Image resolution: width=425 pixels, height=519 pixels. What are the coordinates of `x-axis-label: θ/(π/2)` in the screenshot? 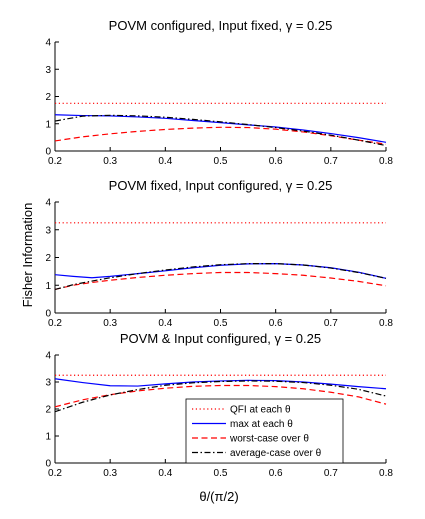 It's located at (218, 496).